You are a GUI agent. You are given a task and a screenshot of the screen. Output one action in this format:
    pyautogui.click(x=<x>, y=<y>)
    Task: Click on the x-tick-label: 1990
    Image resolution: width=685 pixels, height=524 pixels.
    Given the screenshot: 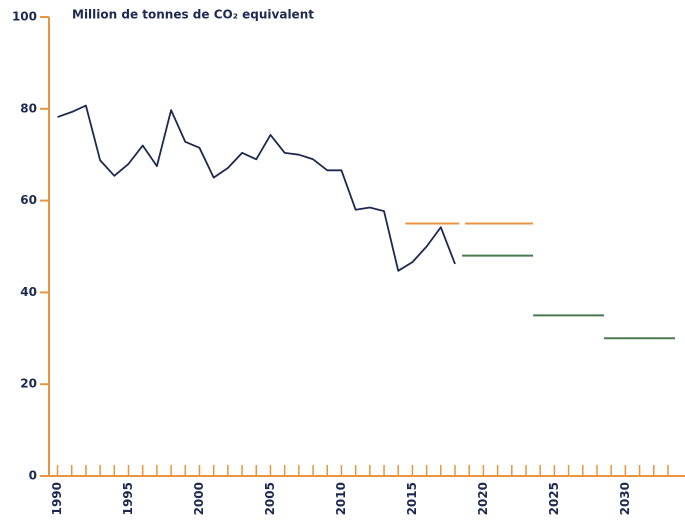 What is the action you would take?
    pyautogui.click(x=57, y=498)
    